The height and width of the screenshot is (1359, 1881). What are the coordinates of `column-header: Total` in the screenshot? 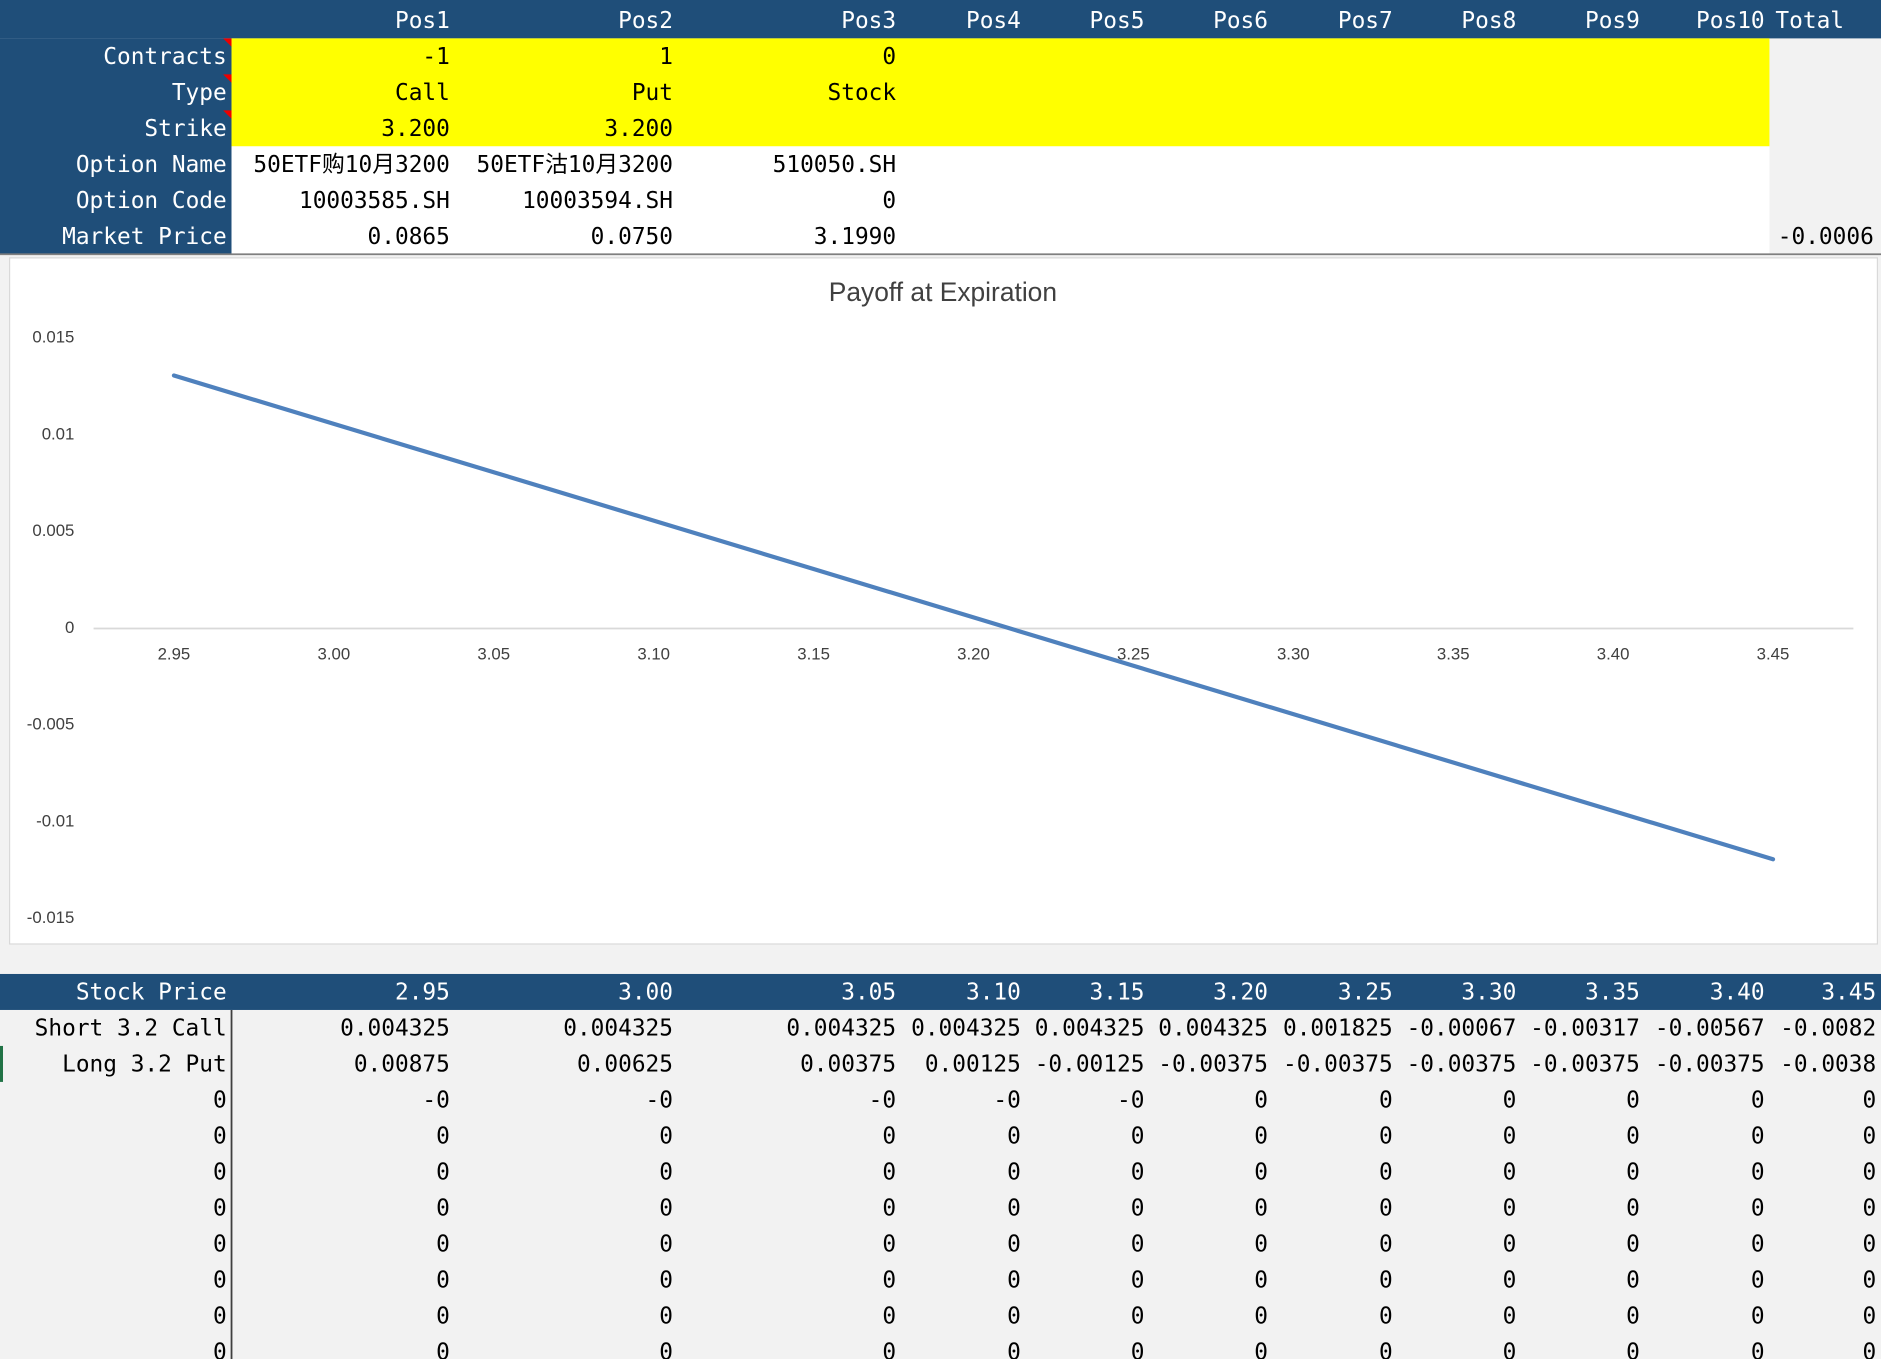 It's located at (1809, 21).